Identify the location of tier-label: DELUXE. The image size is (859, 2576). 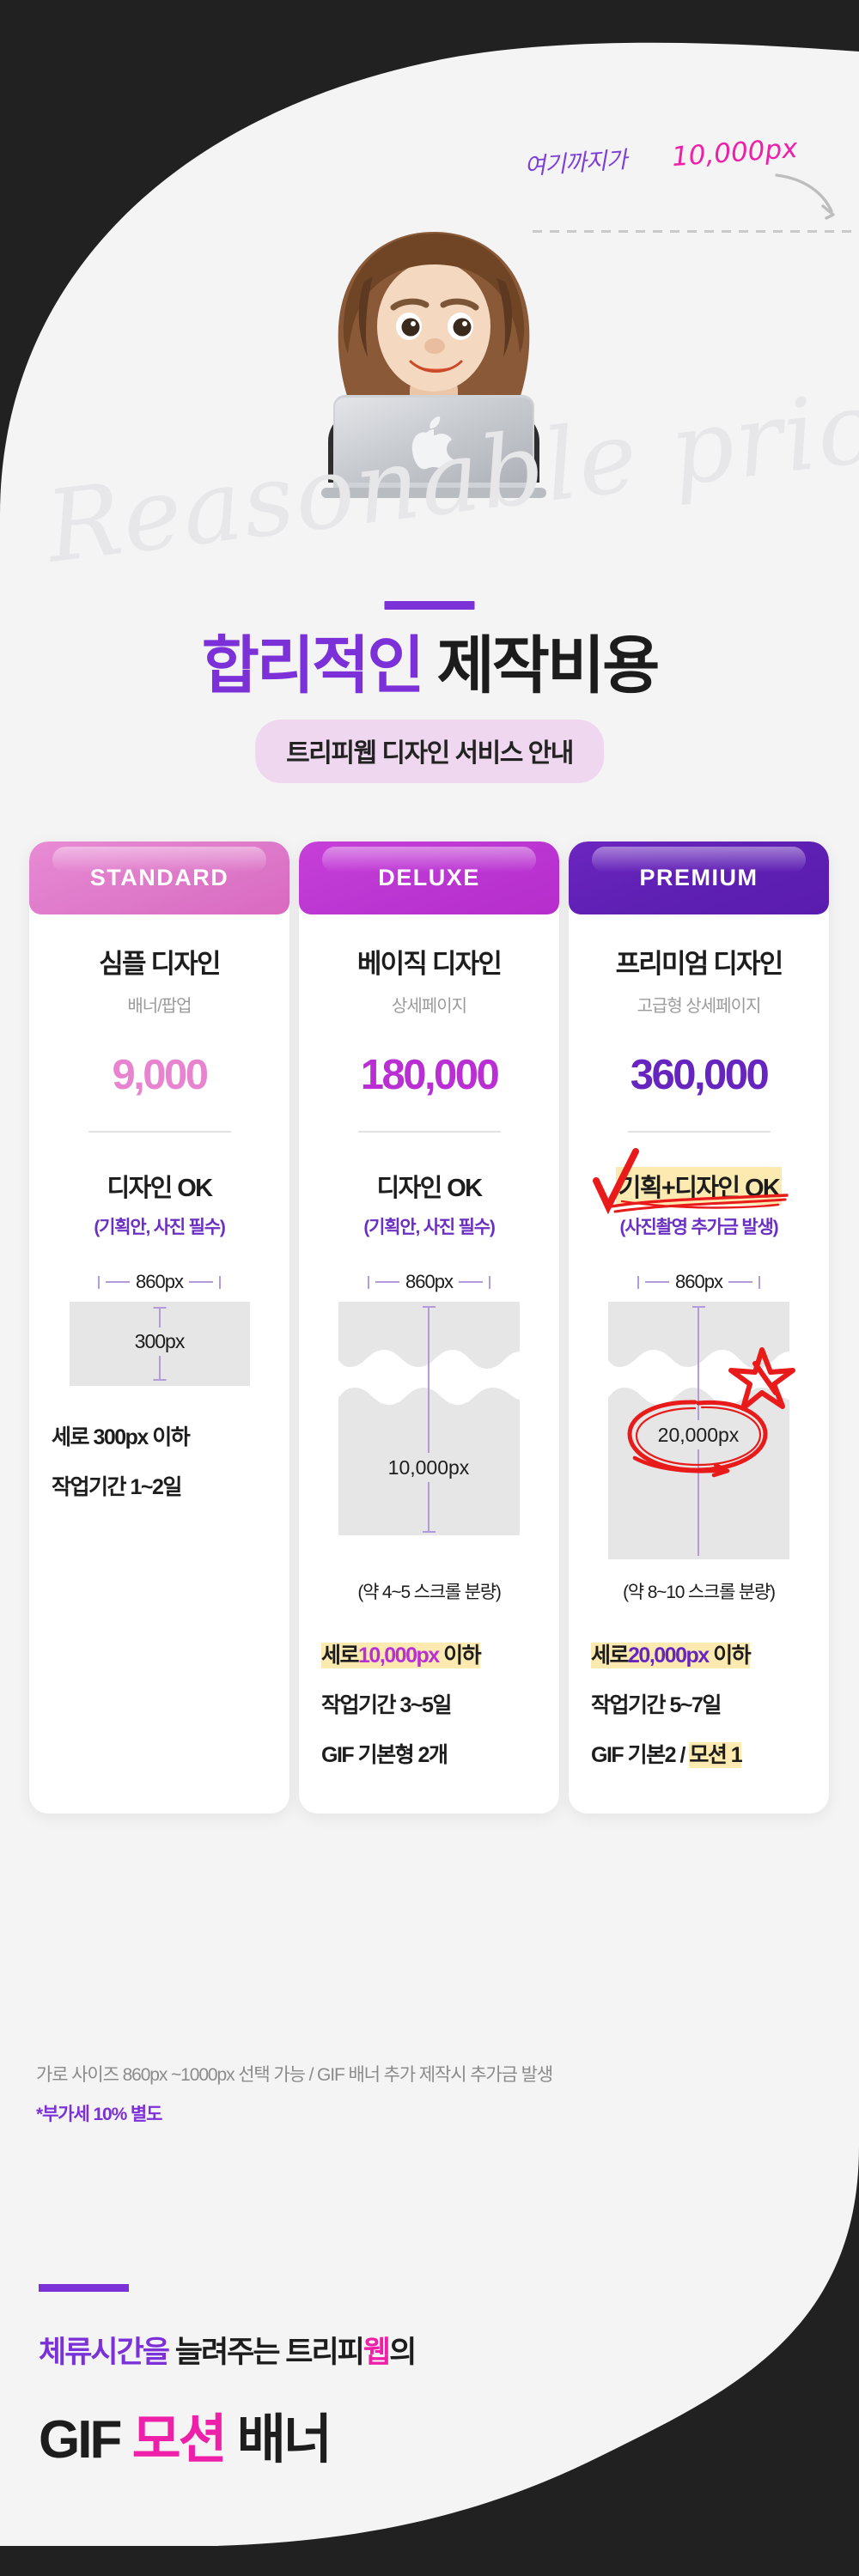
(429, 878).